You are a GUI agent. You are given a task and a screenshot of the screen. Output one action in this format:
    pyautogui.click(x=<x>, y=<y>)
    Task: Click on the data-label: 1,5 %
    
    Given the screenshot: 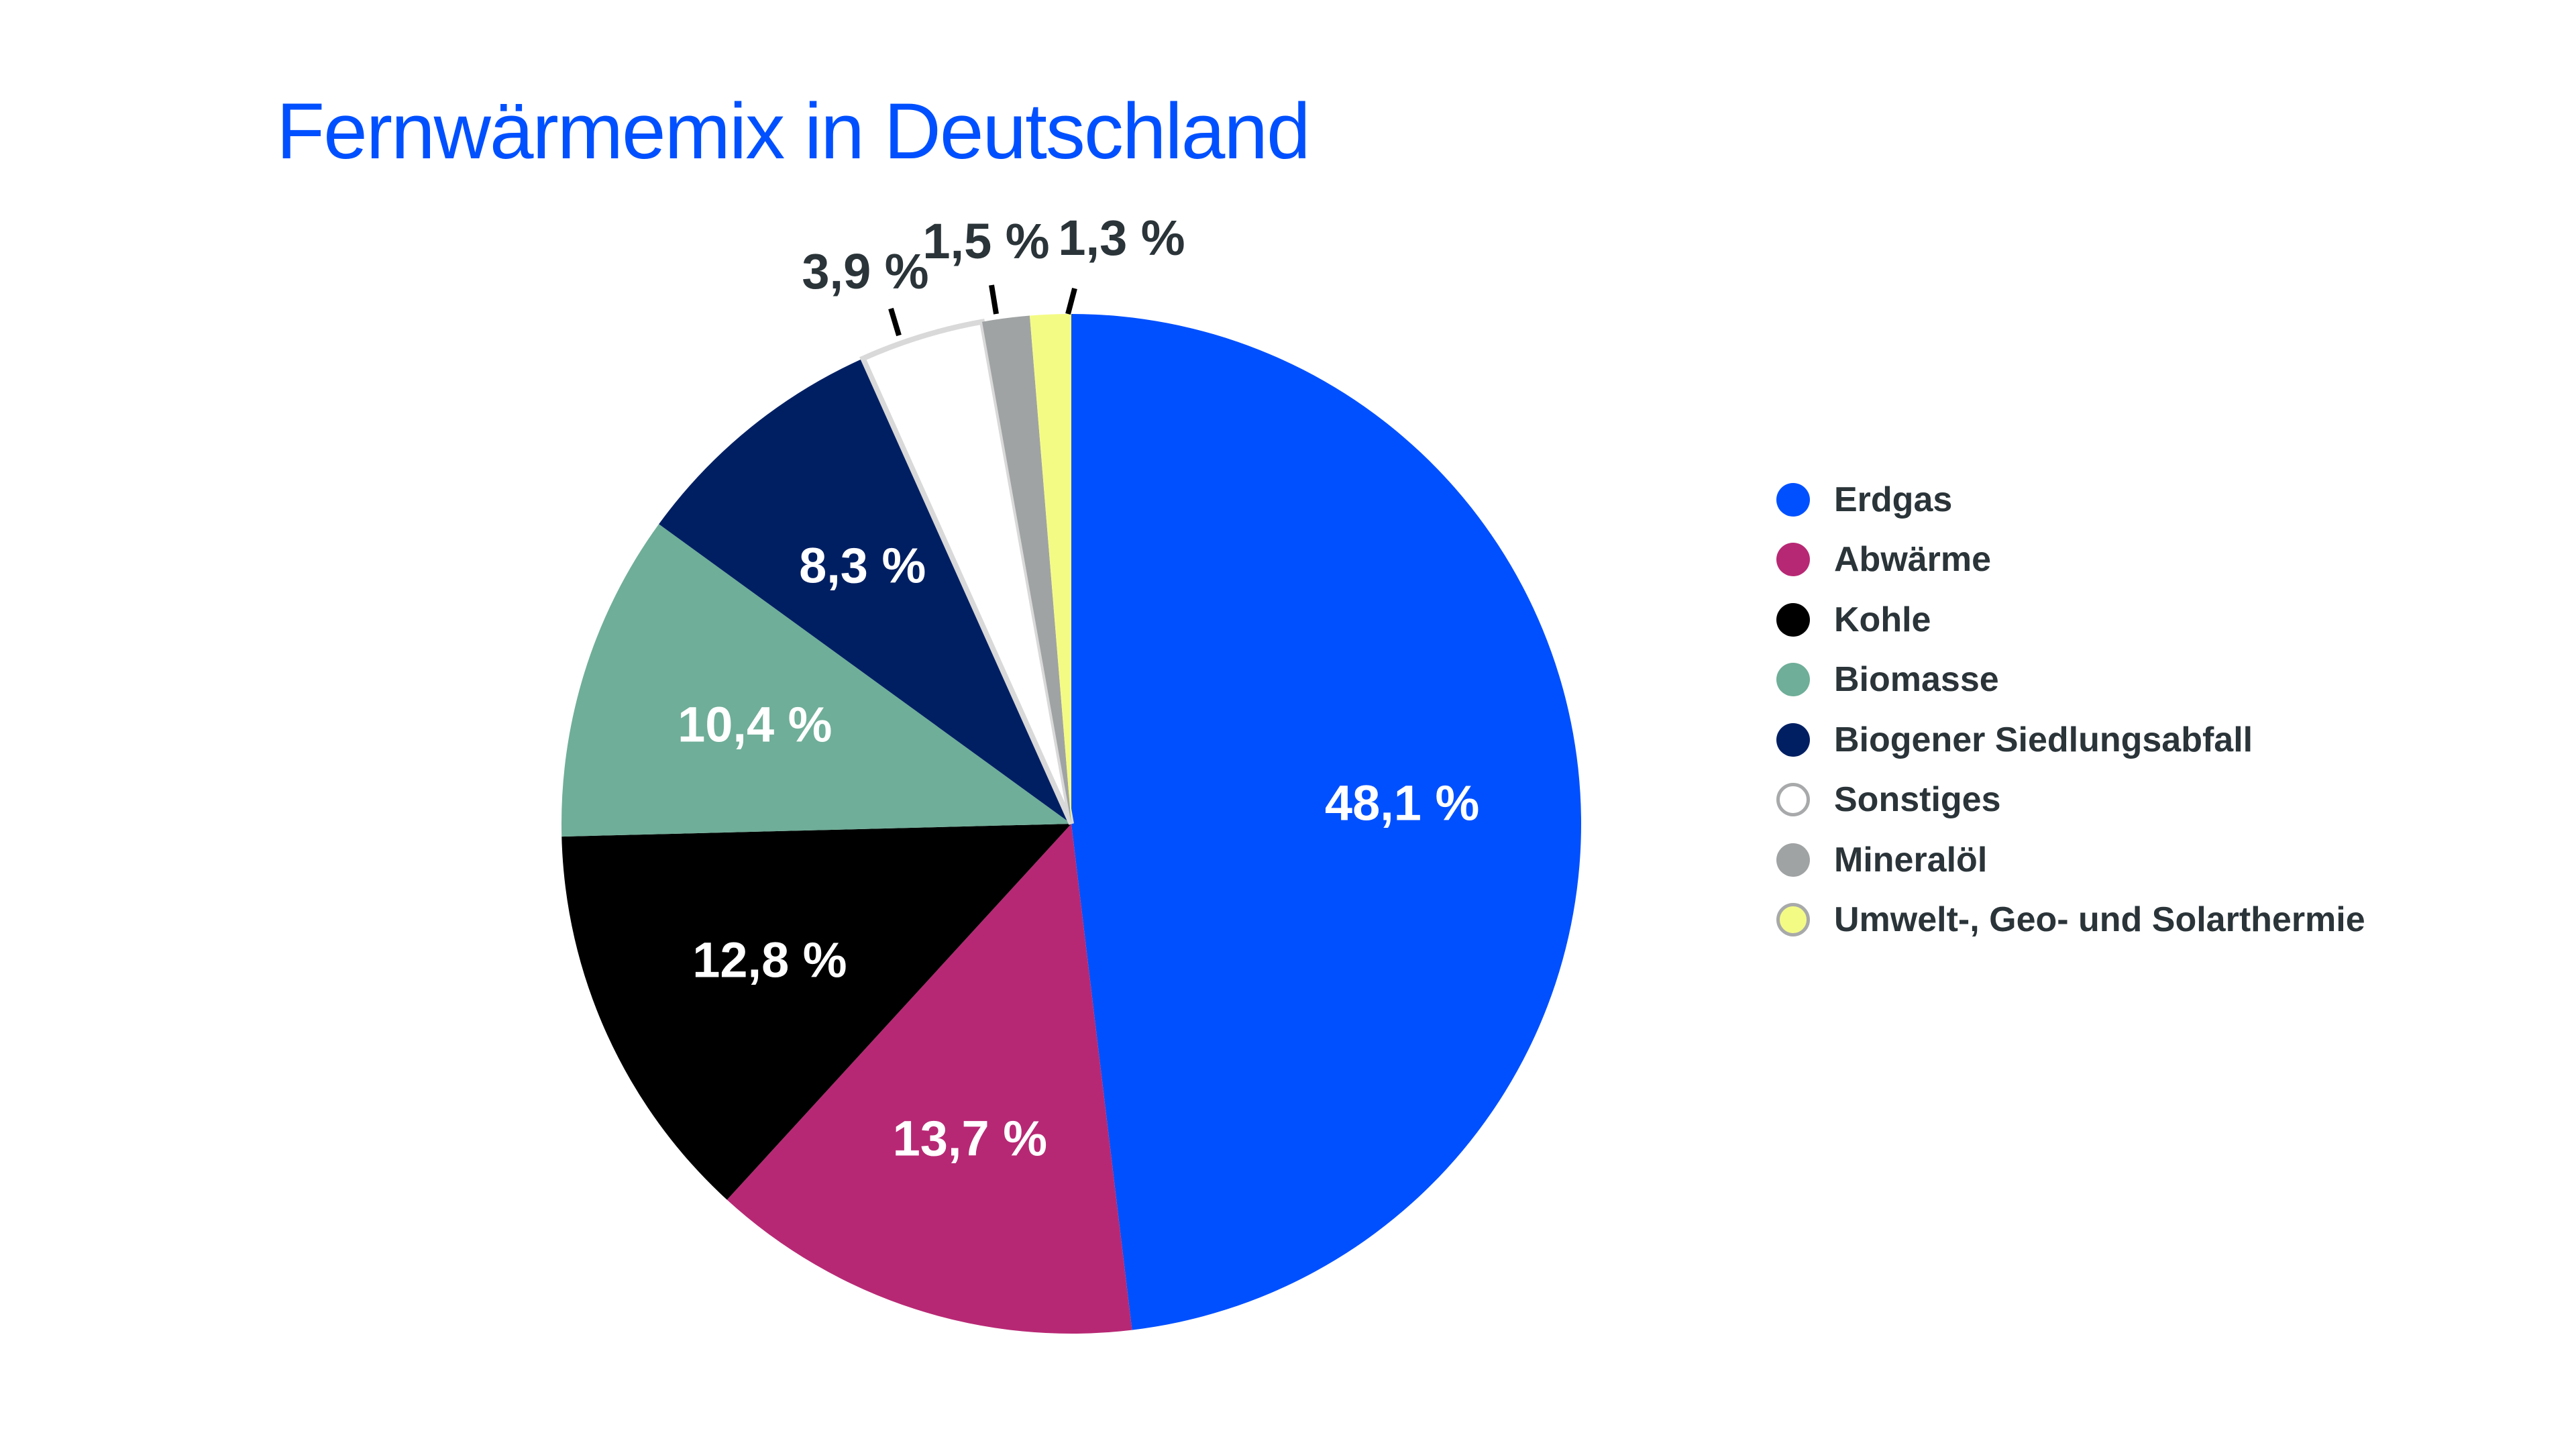 What is the action you would take?
    pyautogui.click(x=985, y=241)
    